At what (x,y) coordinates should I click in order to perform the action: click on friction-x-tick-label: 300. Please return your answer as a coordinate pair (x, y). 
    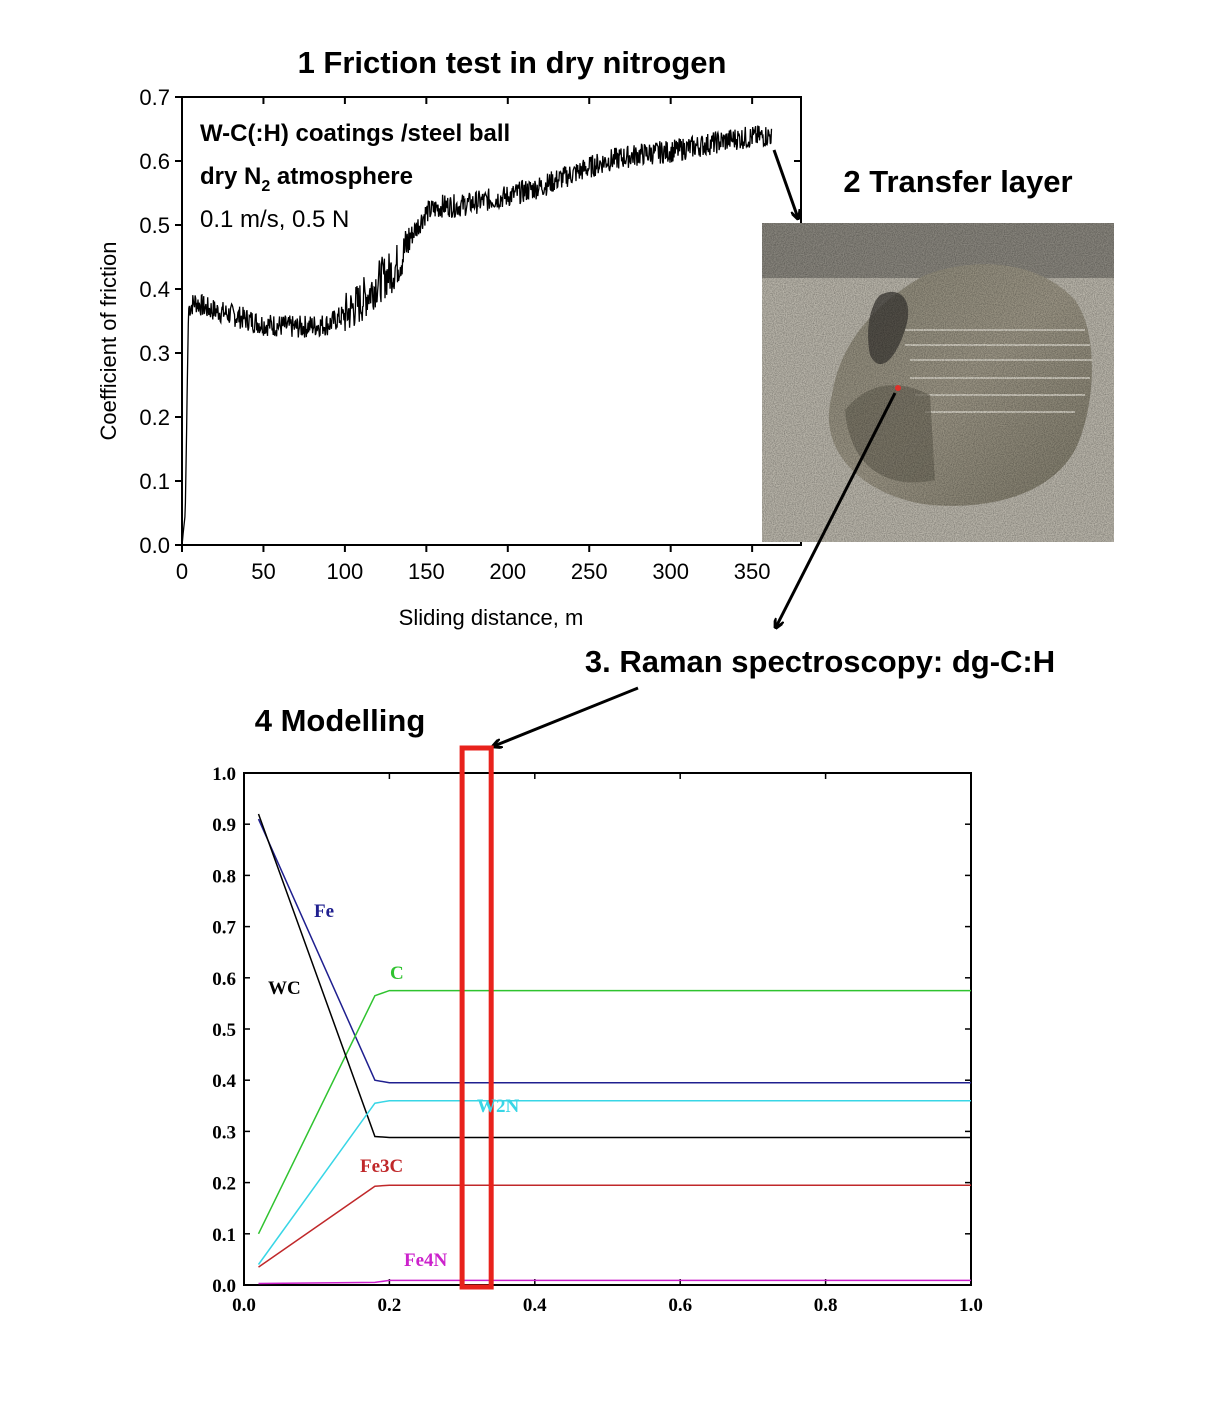
    Looking at the image, I should click on (670, 571).